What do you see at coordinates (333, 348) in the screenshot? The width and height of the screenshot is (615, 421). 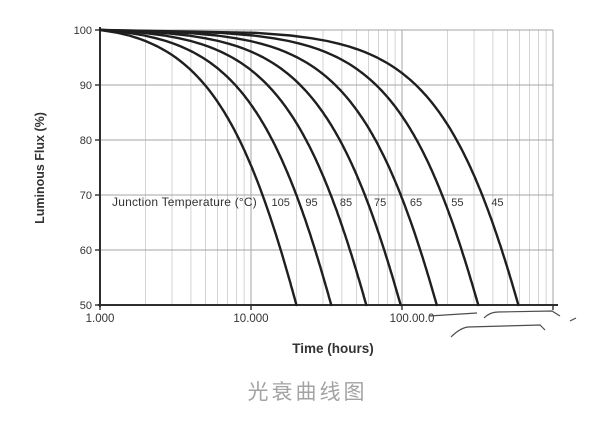 I see `x-axis-title: Time (hours)` at bounding box center [333, 348].